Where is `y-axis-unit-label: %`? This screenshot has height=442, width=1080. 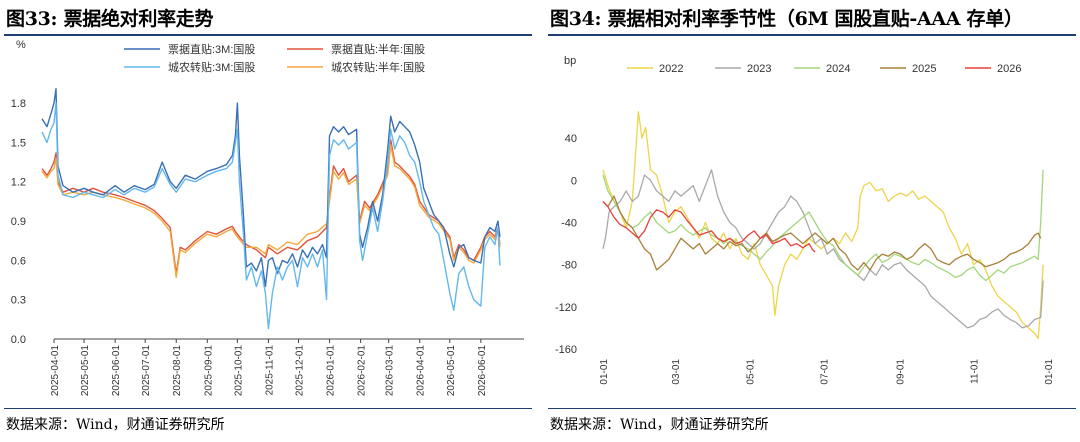 y-axis-unit-label: % is located at coordinates (21, 45).